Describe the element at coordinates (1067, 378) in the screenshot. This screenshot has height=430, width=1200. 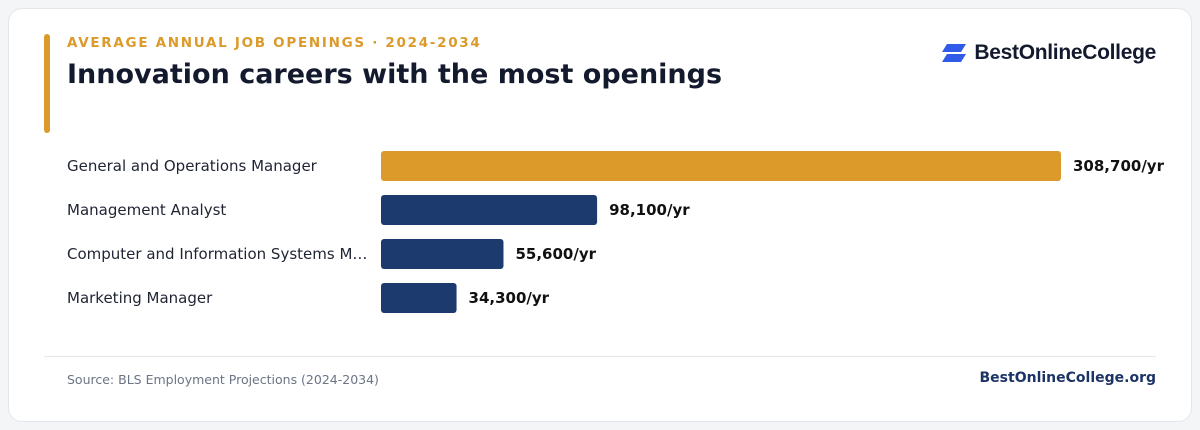
I see `footer-brand-link: BestOnlineCollege.org` at that location.